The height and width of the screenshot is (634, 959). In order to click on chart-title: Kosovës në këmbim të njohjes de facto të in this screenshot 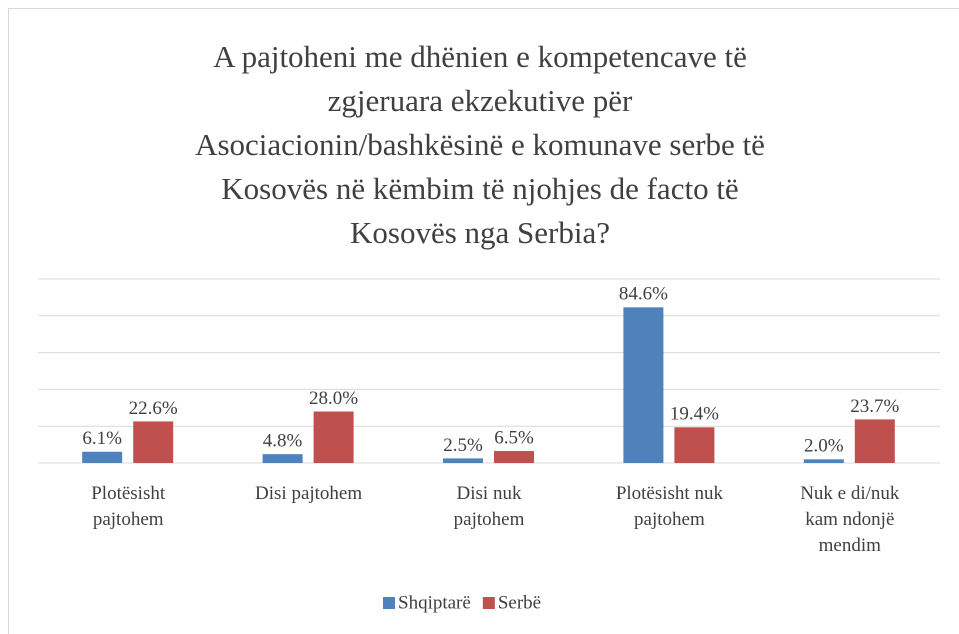, I will do `click(479, 188)`.